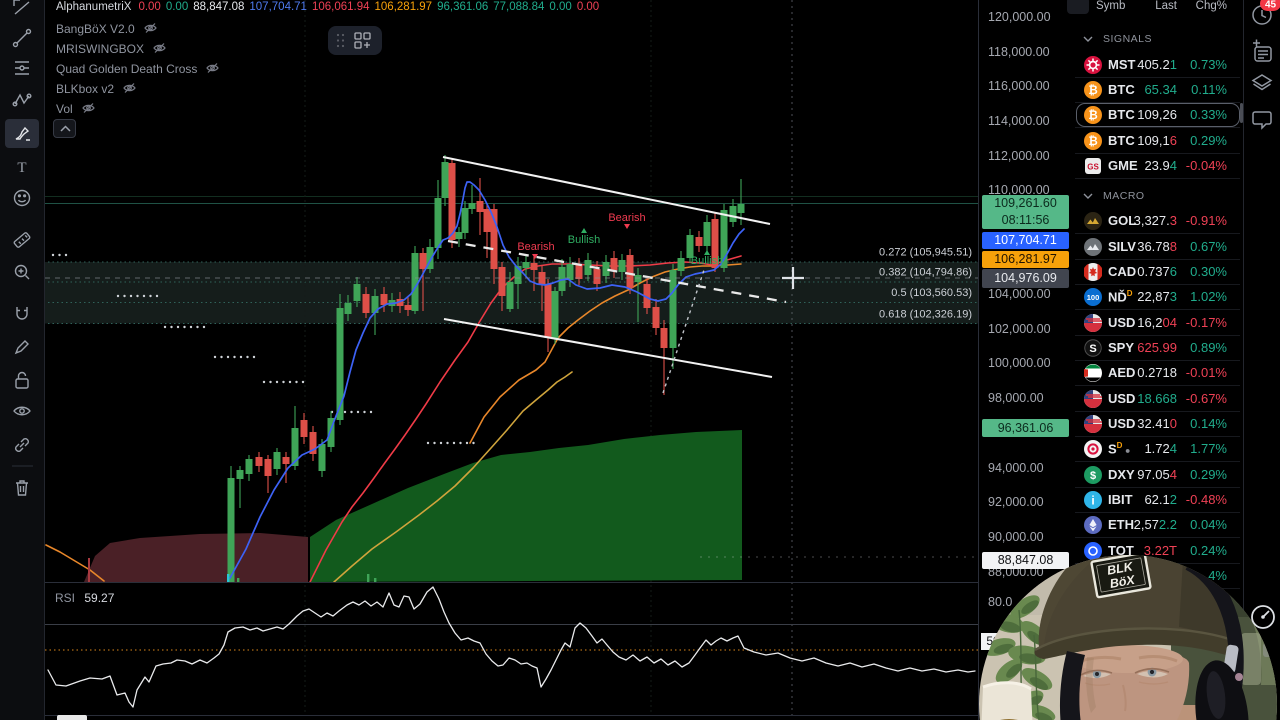  Describe the element at coordinates (925, 315) in the screenshot. I see `svg-text: 0.618 (102,326.19)` at that location.